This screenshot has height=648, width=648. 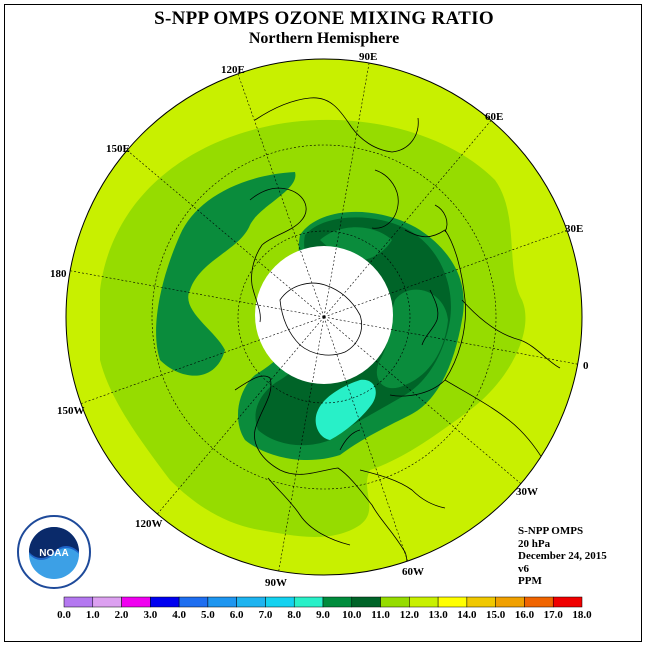 I want to click on lon-label: 150E, so click(x=118, y=149).